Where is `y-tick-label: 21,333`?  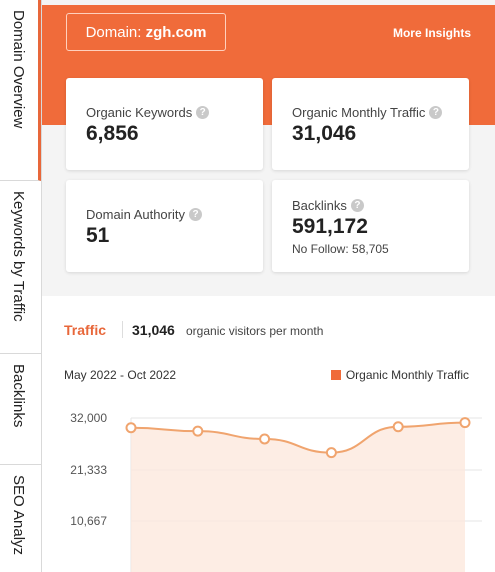
y-tick-label: 21,333 is located at coordinates (88, 470).